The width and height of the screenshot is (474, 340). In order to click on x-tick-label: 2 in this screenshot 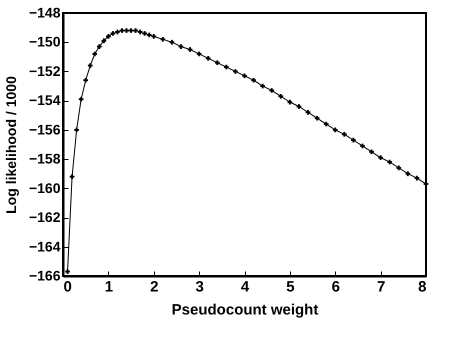, I will do `click(154, 287)`.